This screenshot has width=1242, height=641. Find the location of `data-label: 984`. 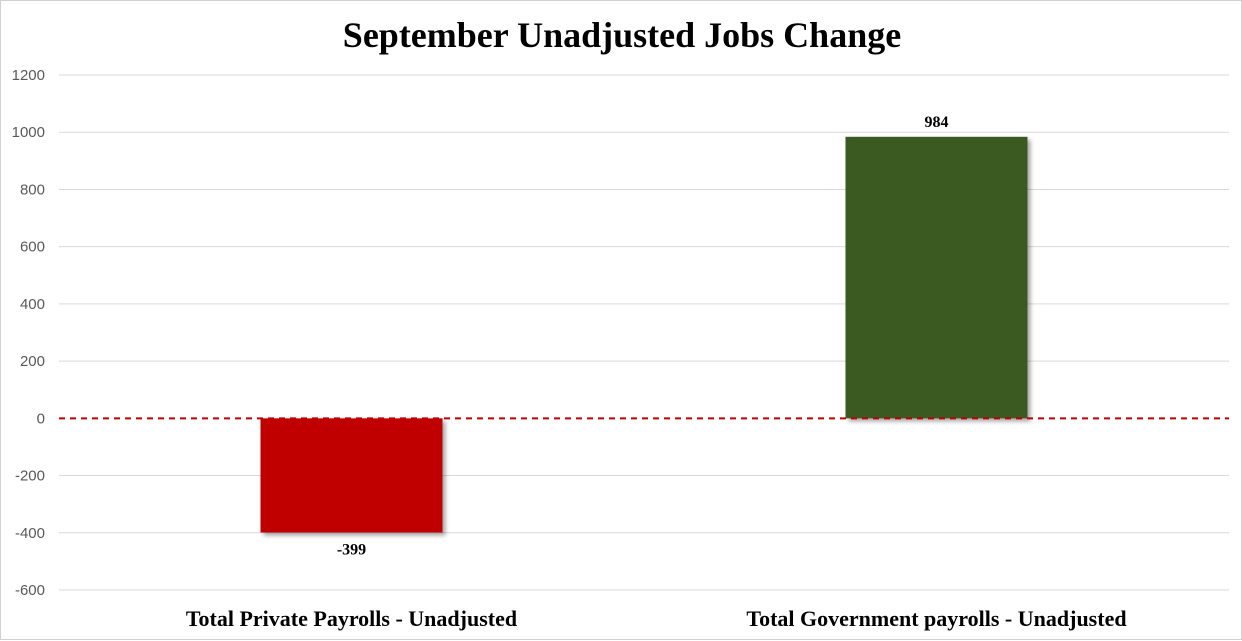

data-label: 984 is located at coordinates (937, 122).